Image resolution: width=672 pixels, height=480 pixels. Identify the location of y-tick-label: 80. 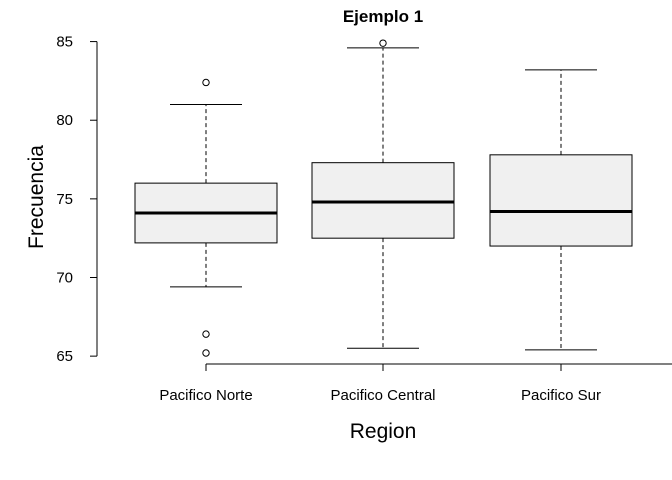
(64, 120).